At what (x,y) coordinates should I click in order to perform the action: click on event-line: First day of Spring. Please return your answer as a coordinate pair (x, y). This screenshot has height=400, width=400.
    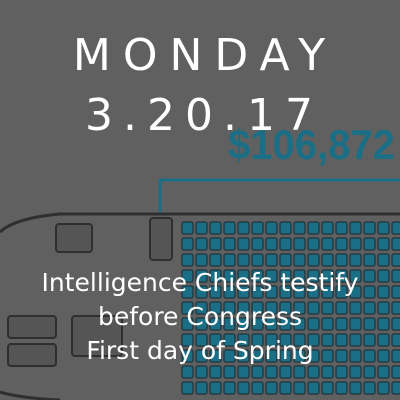
    Looking at the image, I should click on (200, 350).